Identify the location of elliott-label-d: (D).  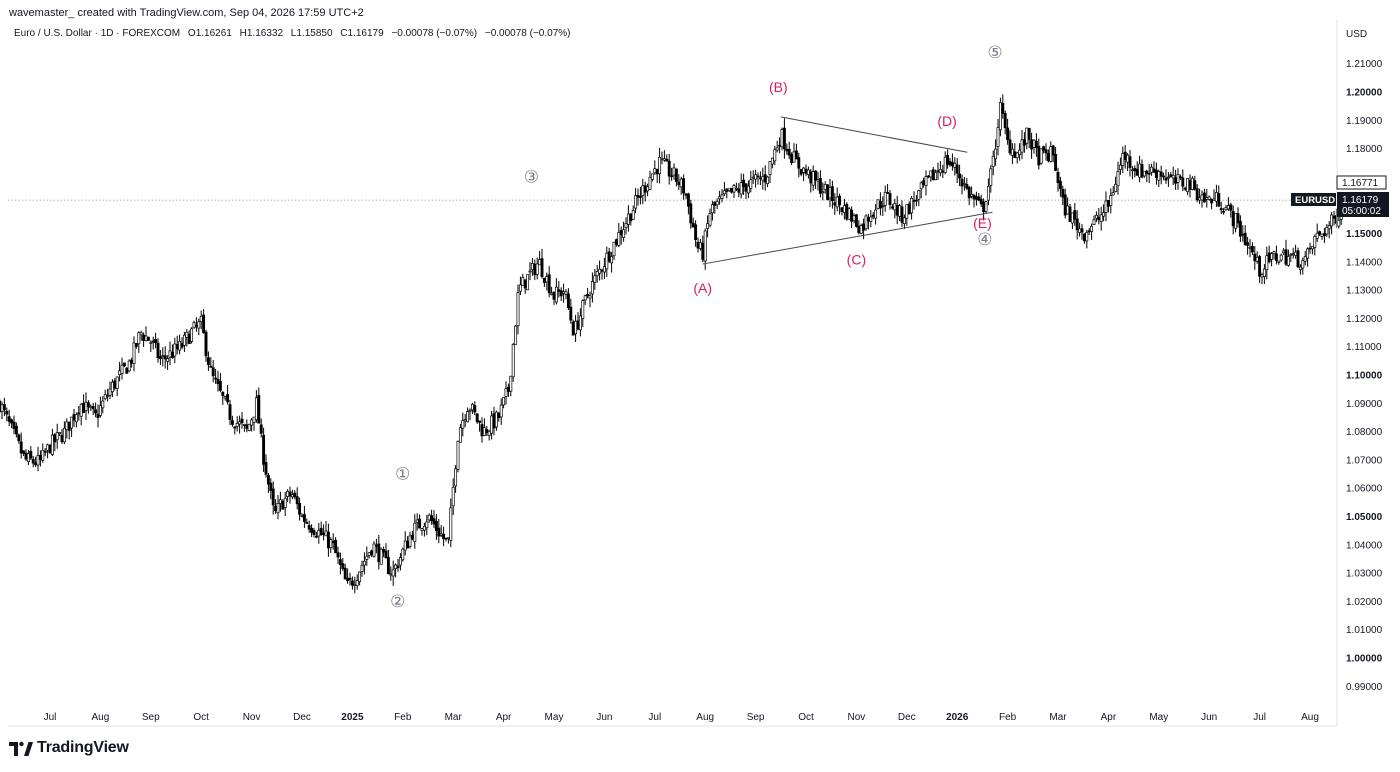
(946, 121).